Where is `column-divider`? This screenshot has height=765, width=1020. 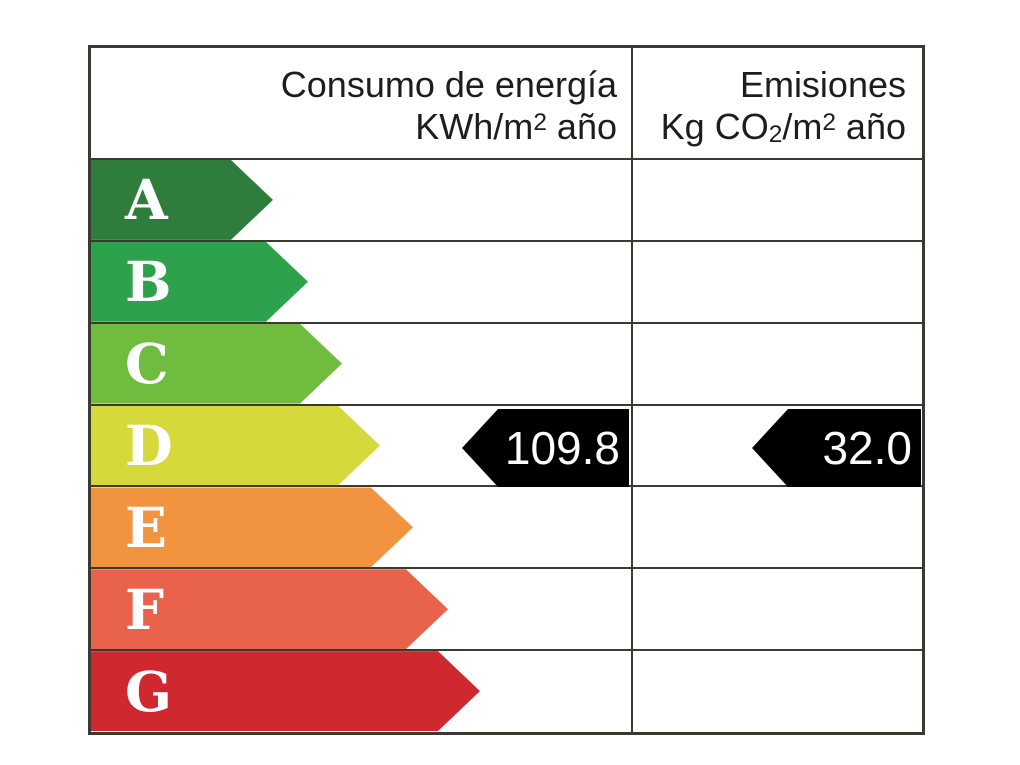 column-divider is located at coordinates (632, 390).